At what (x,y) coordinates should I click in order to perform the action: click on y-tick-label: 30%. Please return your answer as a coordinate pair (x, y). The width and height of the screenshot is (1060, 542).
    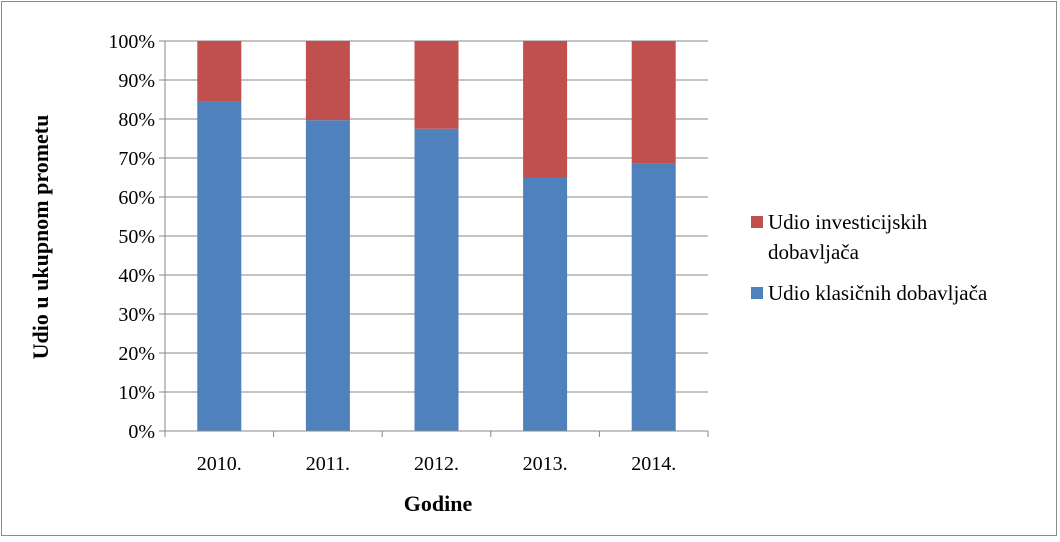
    Looking at the image, I should click on (136, 315).